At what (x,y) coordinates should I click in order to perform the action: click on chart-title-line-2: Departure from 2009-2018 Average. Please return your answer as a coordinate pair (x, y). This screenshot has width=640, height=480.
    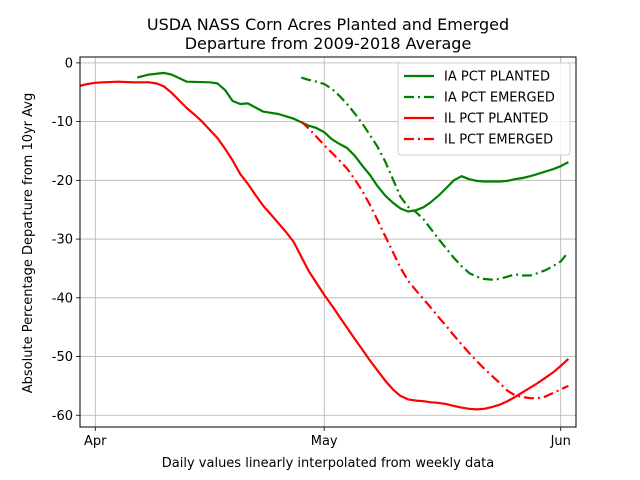
    Looking at the image, I should click on (328, 43).